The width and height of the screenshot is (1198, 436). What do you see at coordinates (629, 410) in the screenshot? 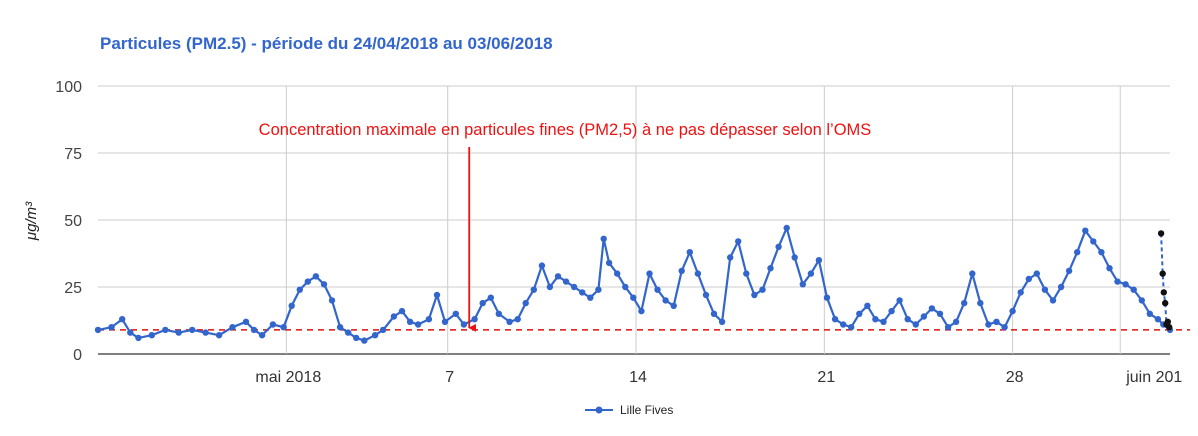
I see `legend: Lille Fives` at bounding box center [629, 410].